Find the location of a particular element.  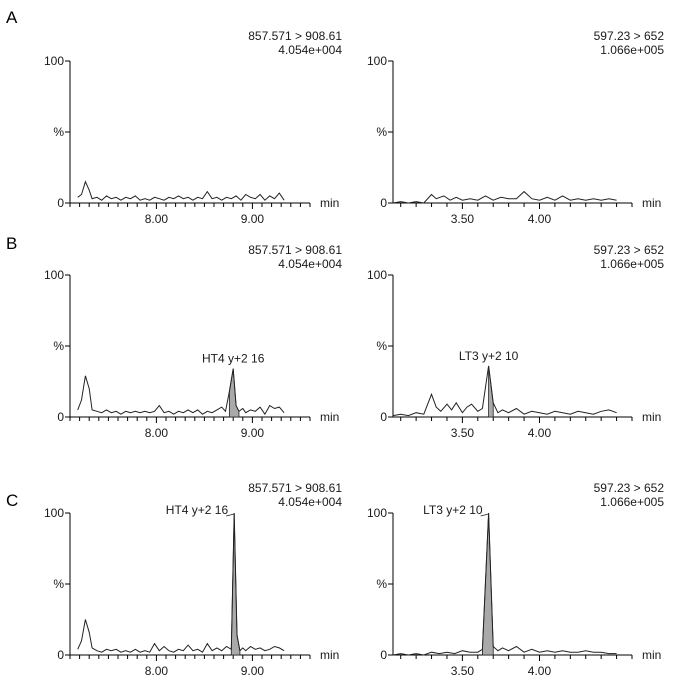

chart-b-right-xtick-label-0: 3.50 is located at coordinates (463, 433).